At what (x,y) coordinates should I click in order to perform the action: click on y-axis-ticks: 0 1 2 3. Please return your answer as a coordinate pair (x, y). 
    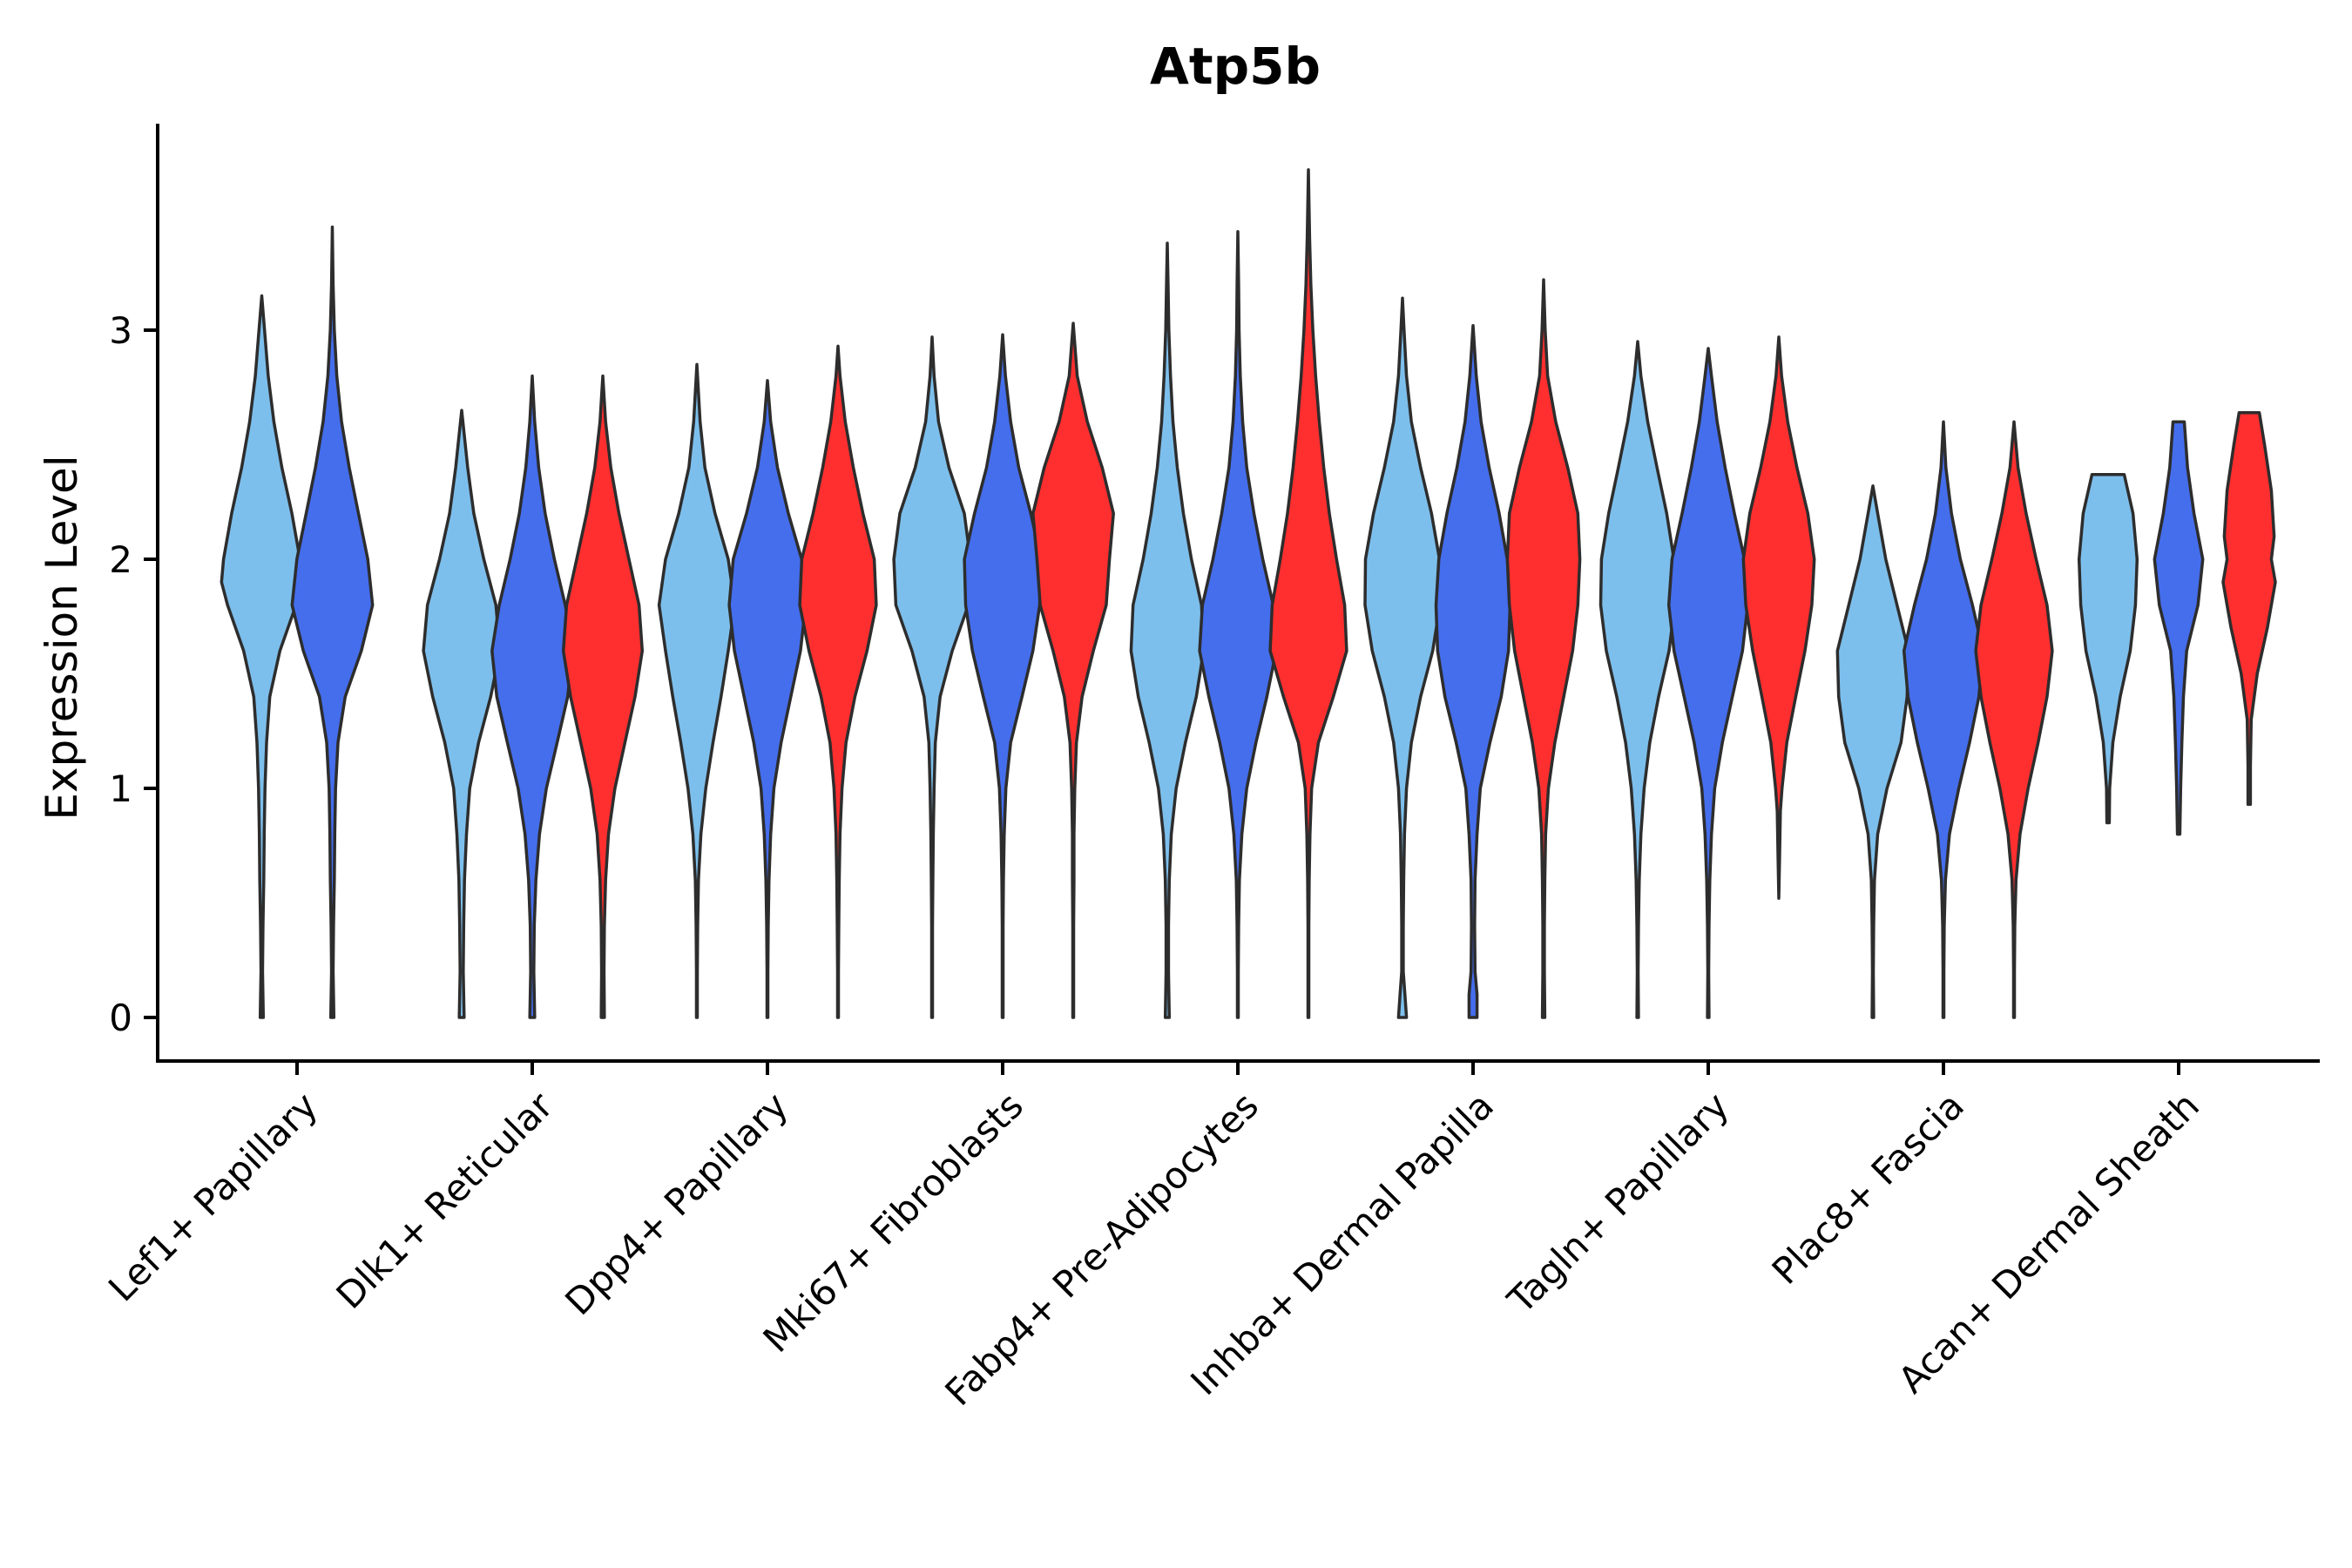
    Looking at the image, I should click on (134, 674).